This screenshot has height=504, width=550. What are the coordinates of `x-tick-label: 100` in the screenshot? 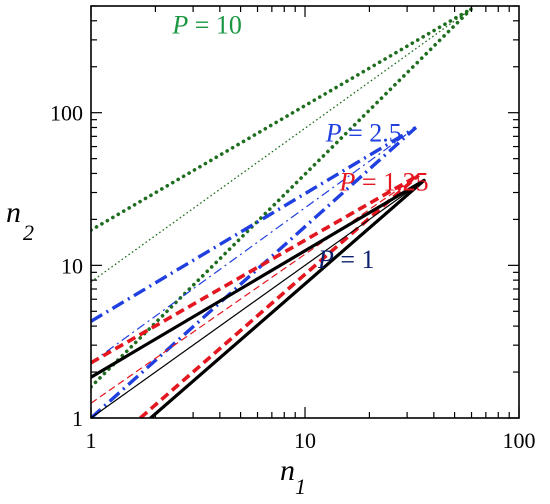 It's located at (519, 440).